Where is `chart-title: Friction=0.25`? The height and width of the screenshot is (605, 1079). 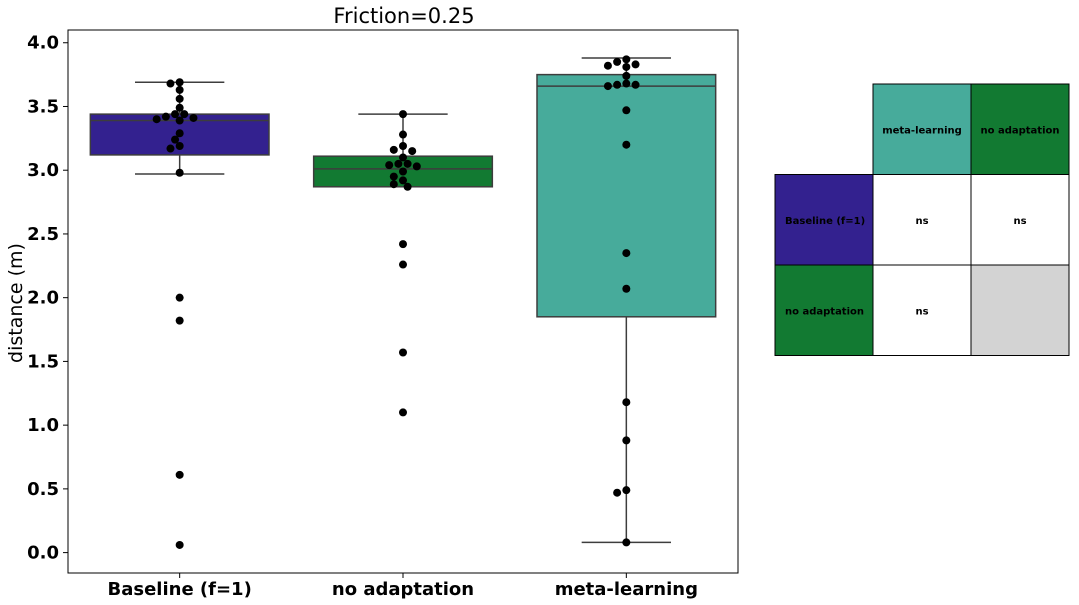 chart-title: Friction=0.25 is located at coordinates (403, 16).